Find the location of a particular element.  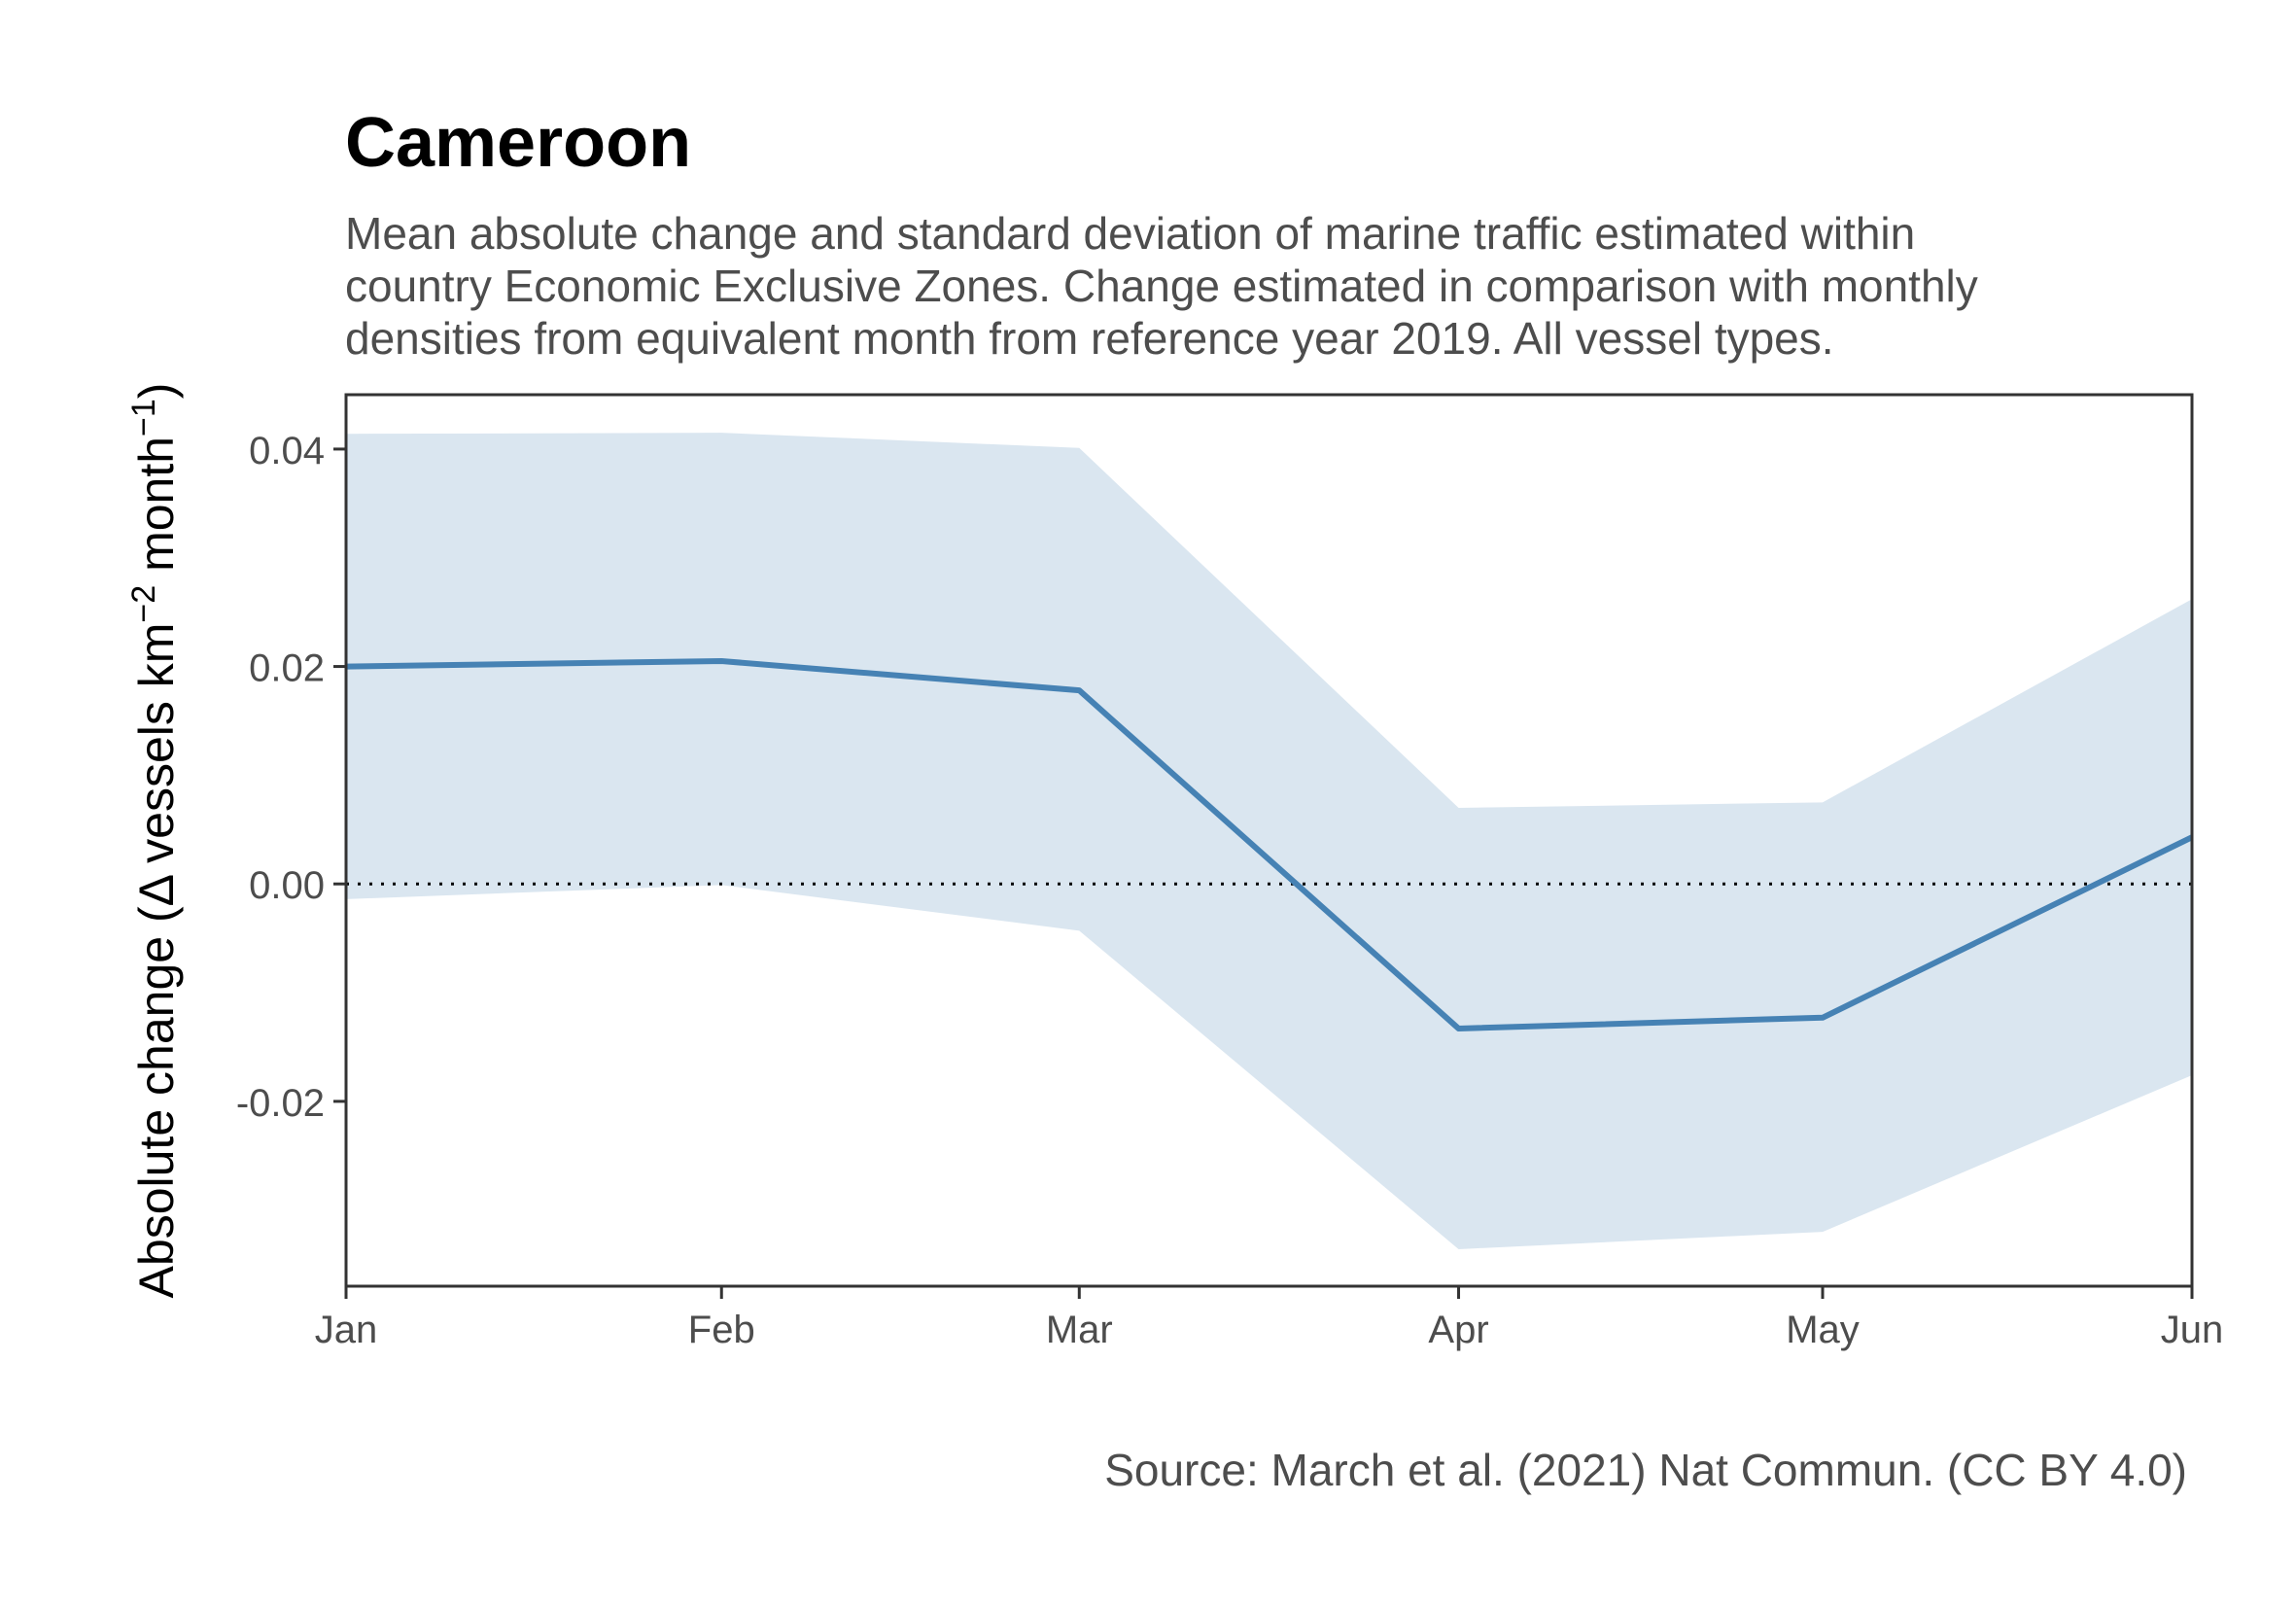

x-tick-label: Mar is located at coordinates (1079, 1330).